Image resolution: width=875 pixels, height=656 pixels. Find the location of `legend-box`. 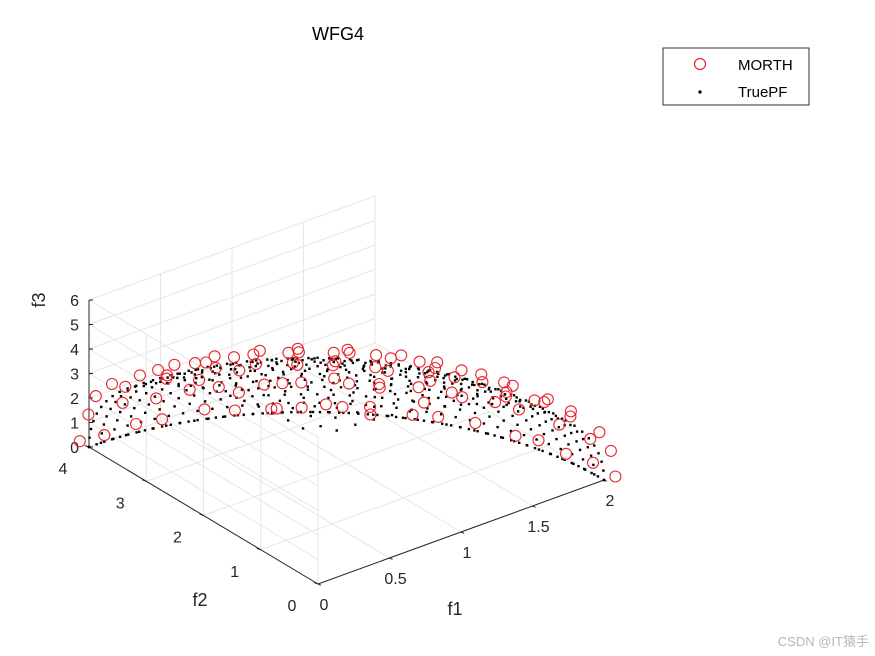

legend-box is located at coordinates (736, 76).